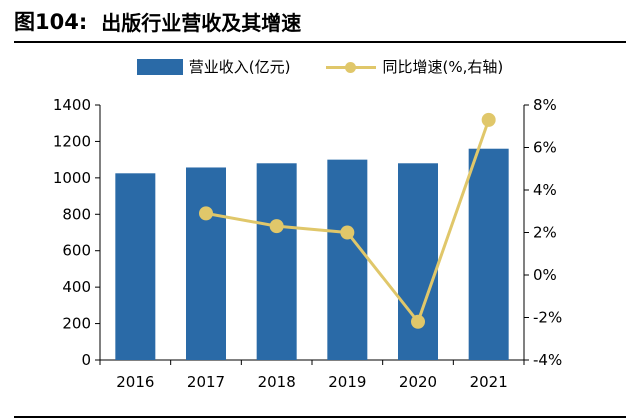 This screenshot has height=420, width=640. What do you see at coordinates (76, 324) in the screenshot?
I see `left-tick-label: 200` at bounding box center [76, 324].